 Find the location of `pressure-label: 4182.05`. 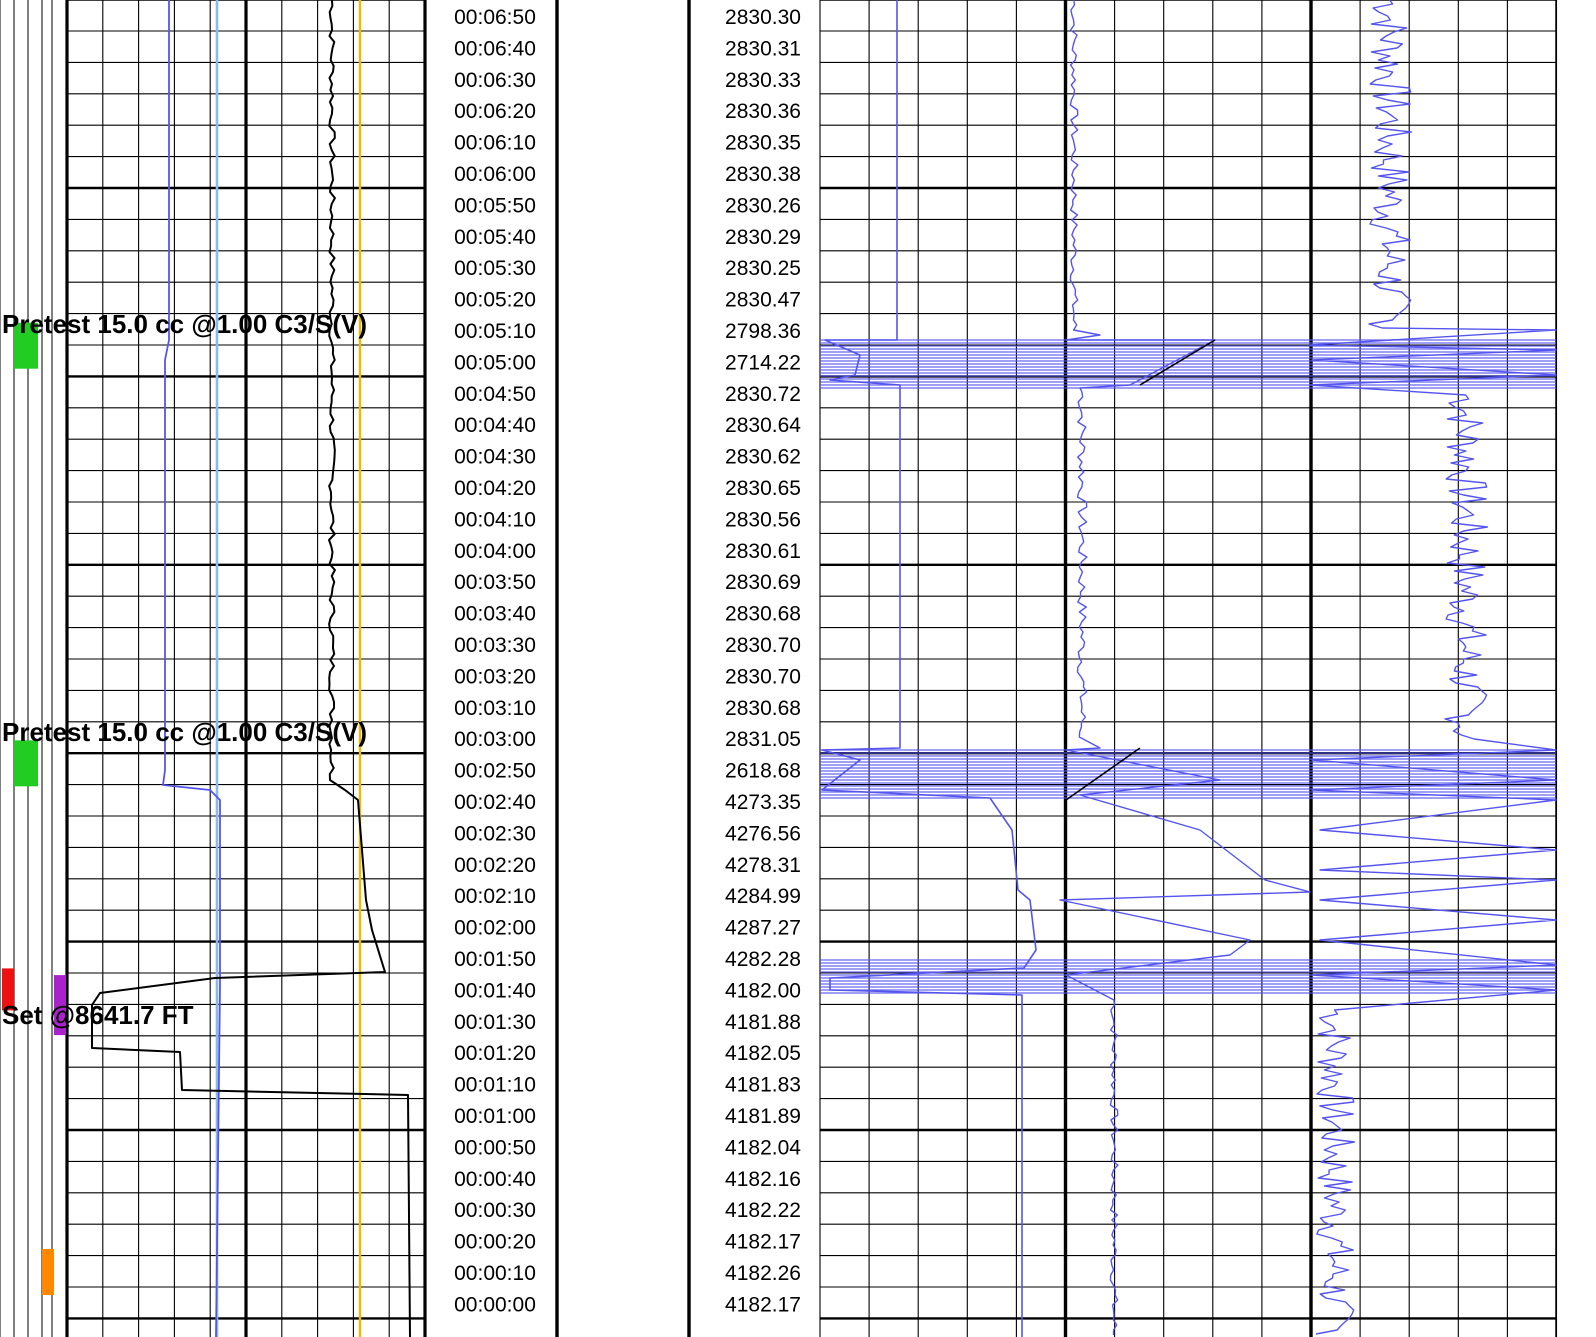

pressure-label: 4182.05 is located at coordinates (763, 1053).